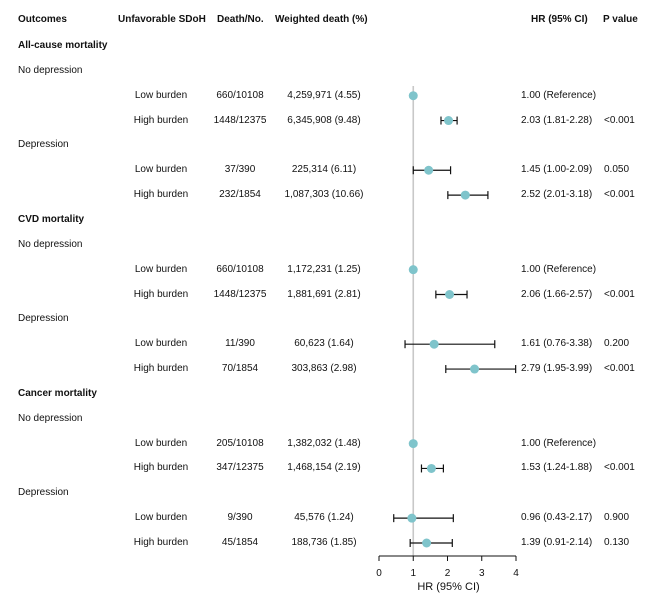 Image resolution: width=669 pixels, height=610 pixels. Describe the element at coordinates (324, 170) in the screenshot. I see `weighted-death-cell: 225,314 (6.11)` at that location.